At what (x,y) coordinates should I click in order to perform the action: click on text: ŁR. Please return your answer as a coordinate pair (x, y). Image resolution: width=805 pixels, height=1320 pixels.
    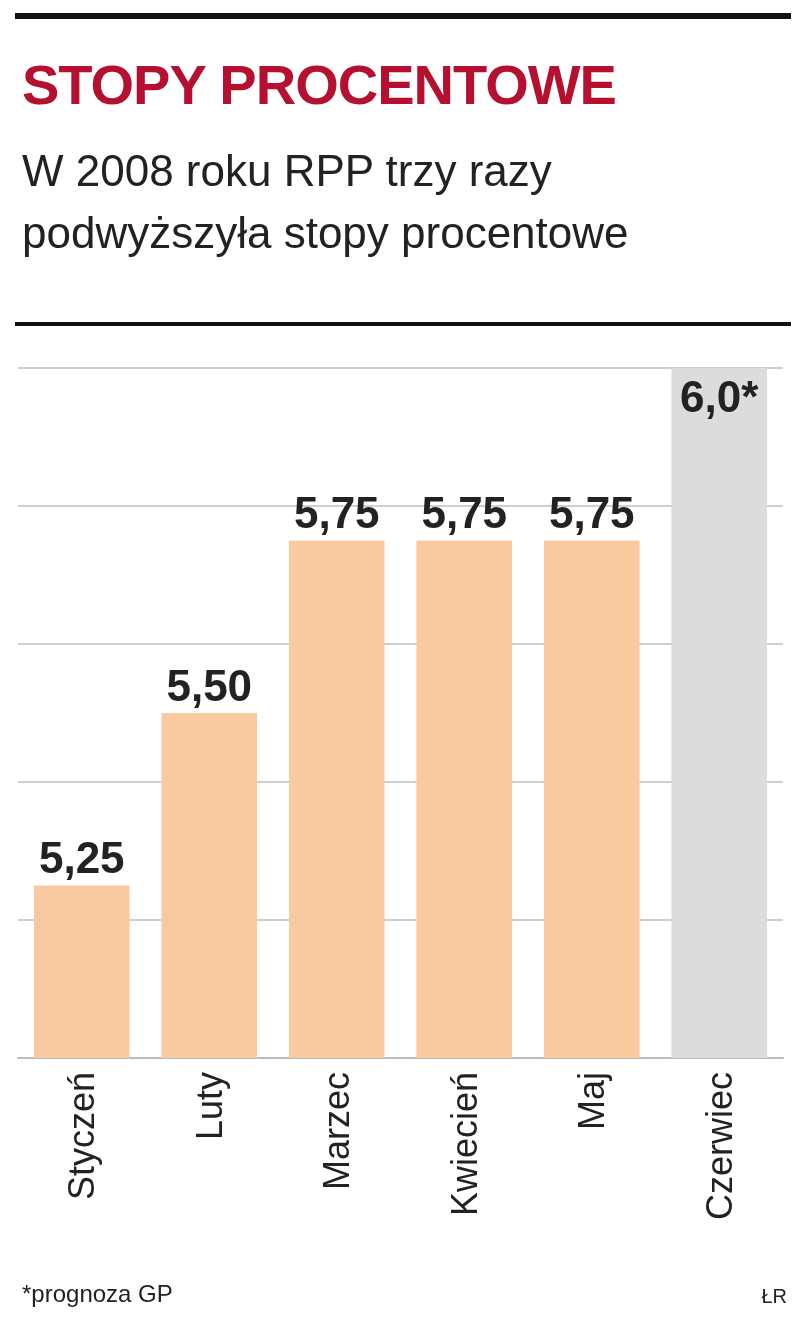
    Looking at the image, I should click on (774, 1296).